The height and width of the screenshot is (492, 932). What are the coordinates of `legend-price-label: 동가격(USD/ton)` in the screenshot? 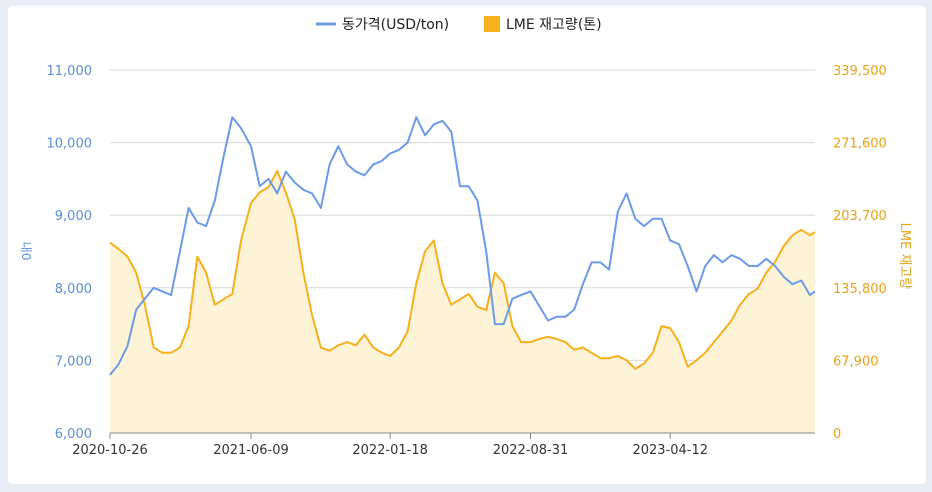 It's located at (395, 25).